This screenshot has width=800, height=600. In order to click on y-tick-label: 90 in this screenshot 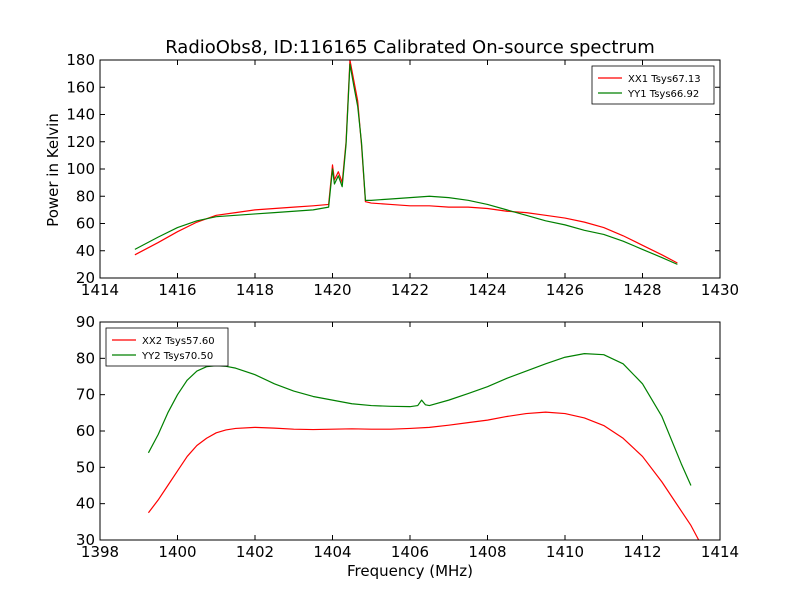, I will do `click(85, 322)`.